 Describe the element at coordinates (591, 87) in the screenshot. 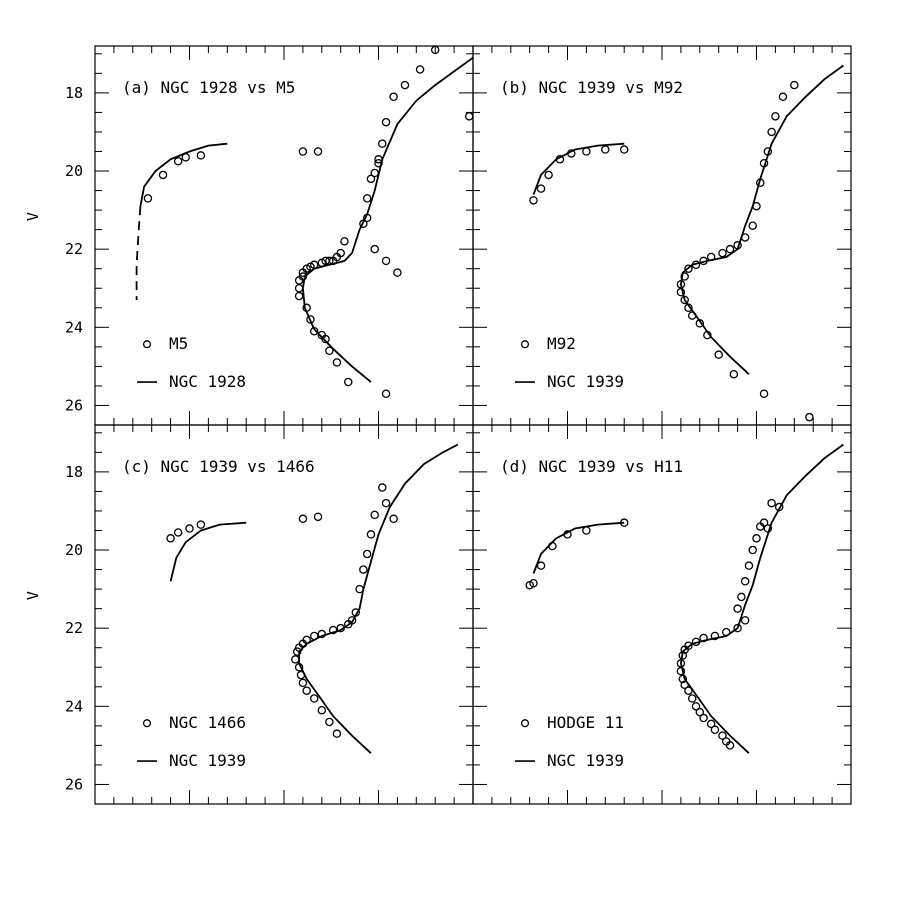

I see `panel-title: (b) NGC 1939 vs M92` at that location.